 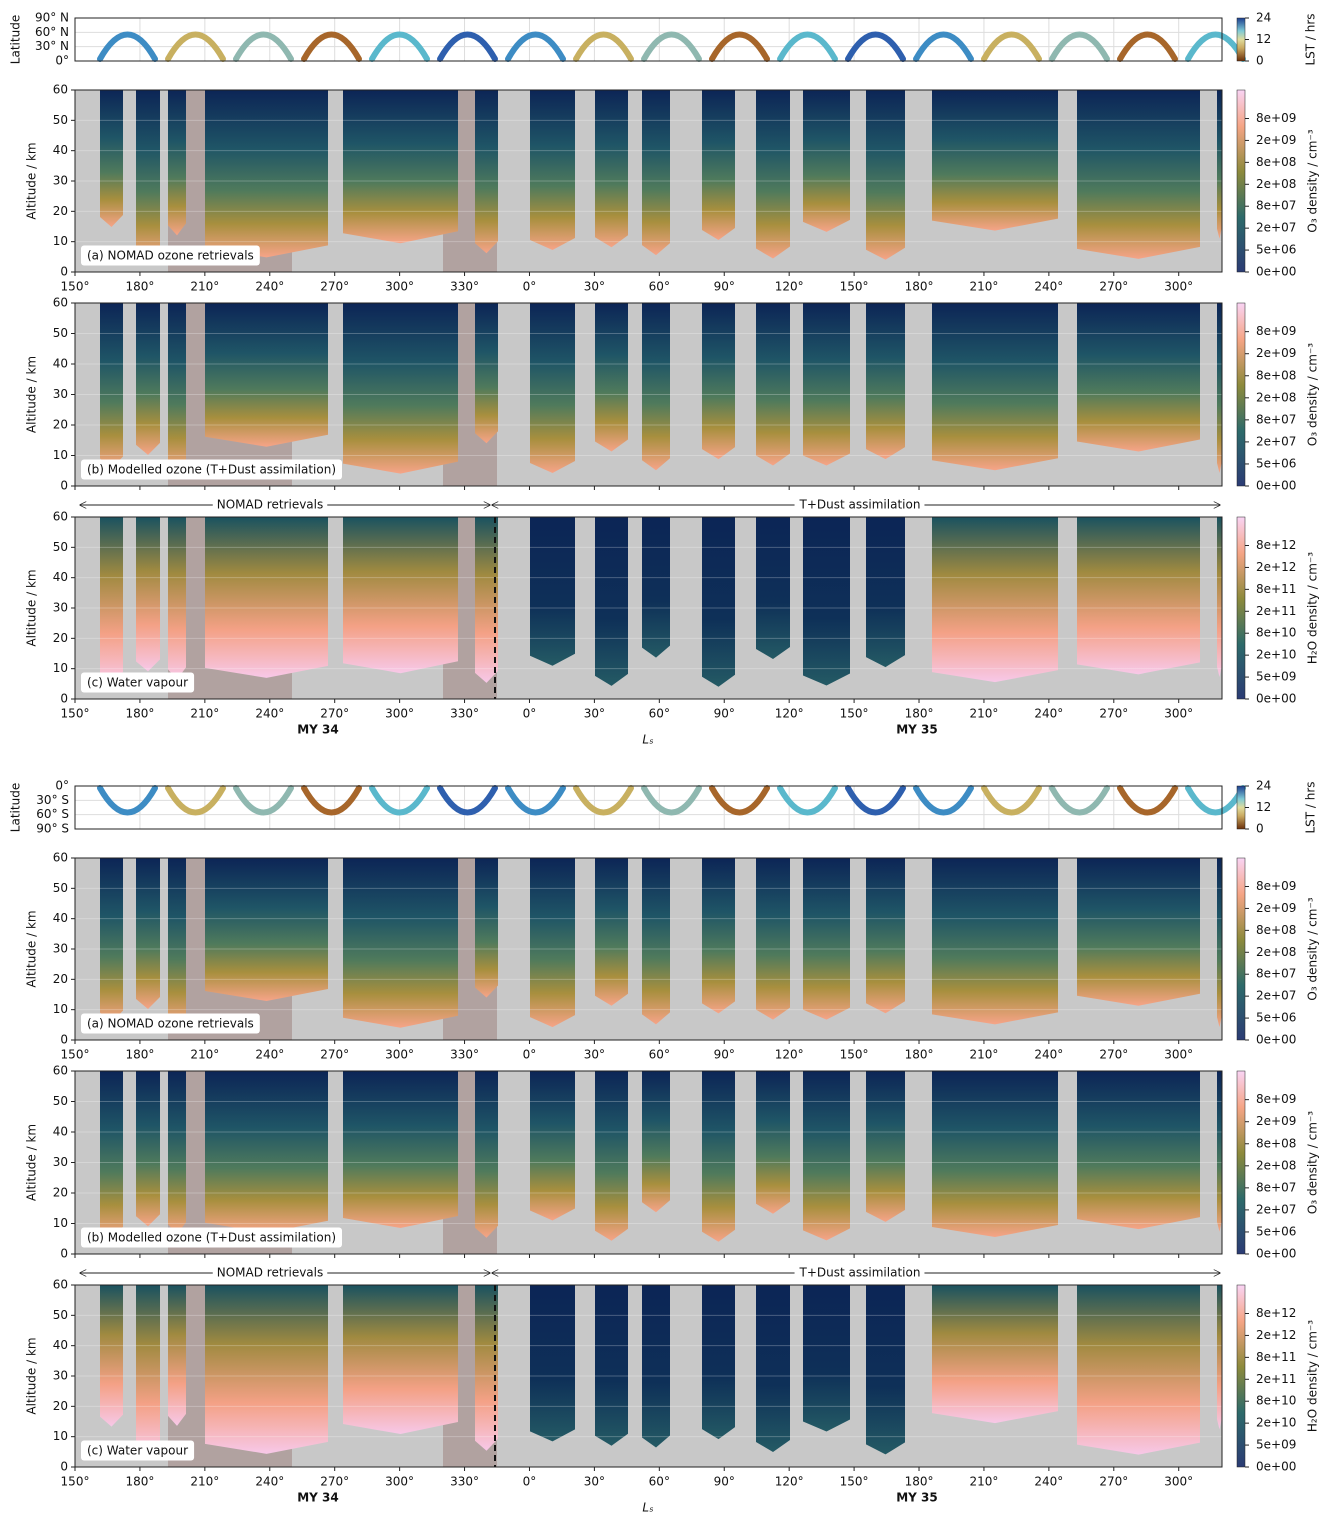 What do you see at coordinates (659, 714) in the screenshot?
I see `x-tick-label: 60°` at bounding box center [659, 714].